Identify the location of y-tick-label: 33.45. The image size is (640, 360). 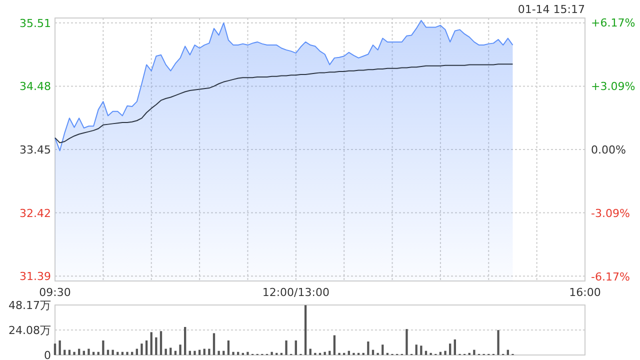
(35, 150).